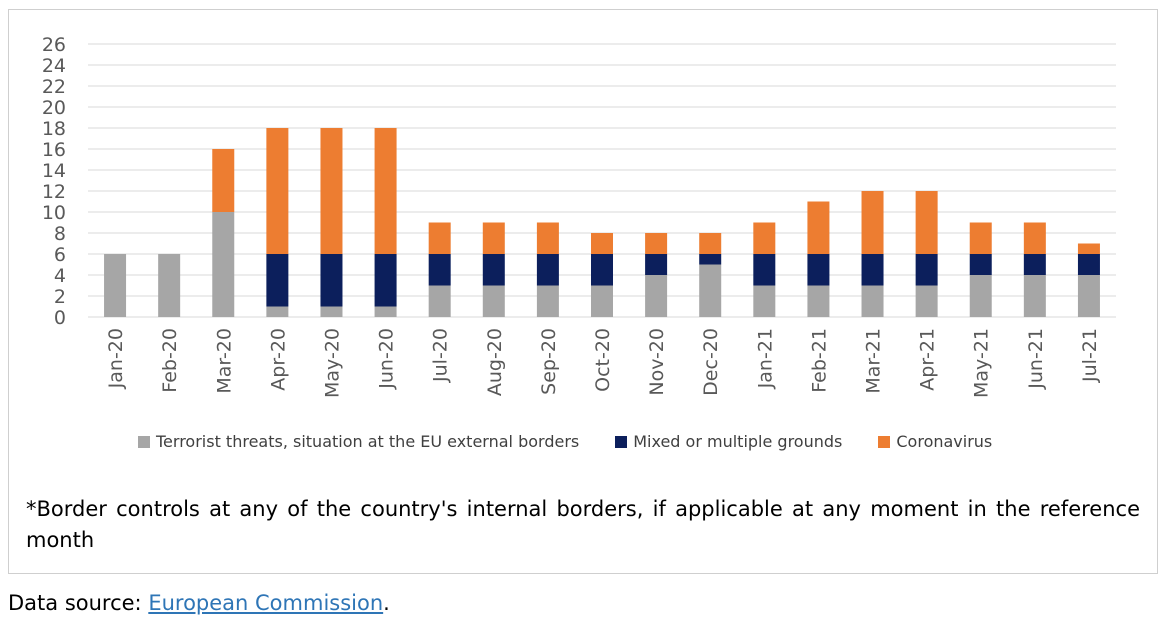 The height and width of the screenshot is (631, 1169). I want to click on source-link: European Commission, so click(266, 603).